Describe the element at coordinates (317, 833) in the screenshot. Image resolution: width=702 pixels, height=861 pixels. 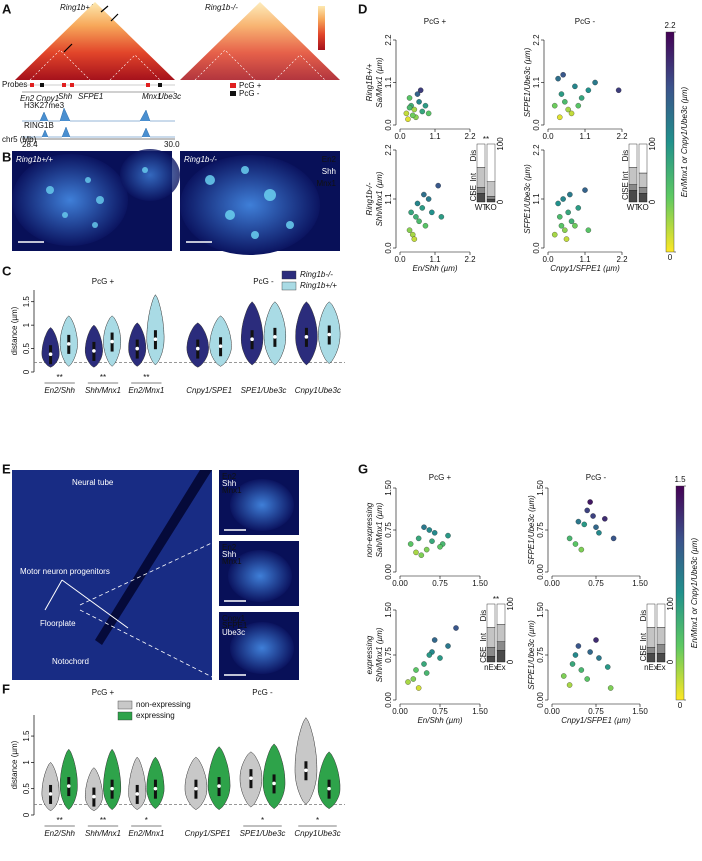
I see `x-tick-label: Cnpy1Ube3c` at that location.